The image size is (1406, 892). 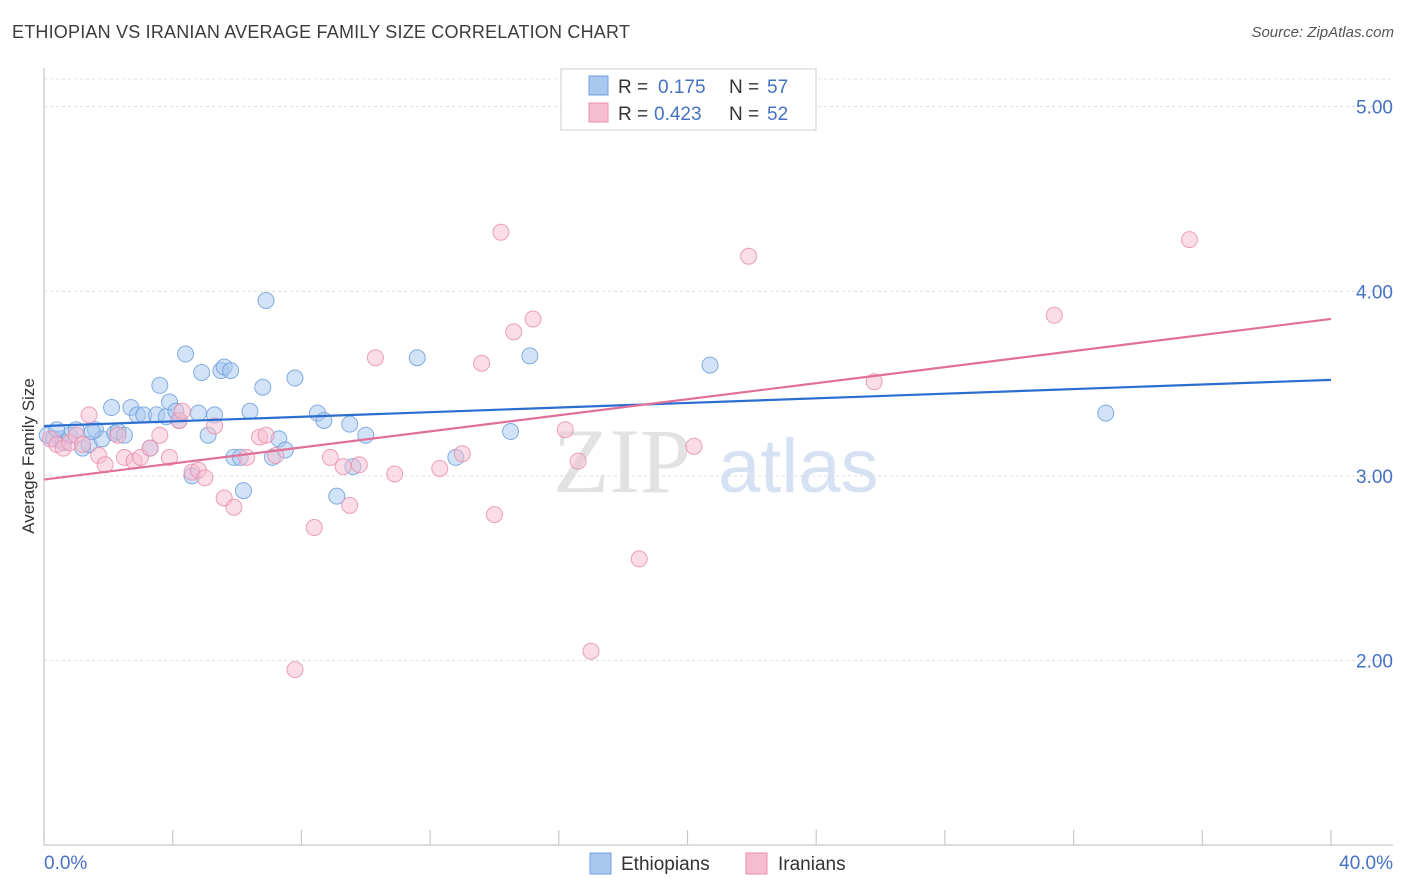 I want to click on y-tick-label-0: 2.00, so click(x=1374, y=661).